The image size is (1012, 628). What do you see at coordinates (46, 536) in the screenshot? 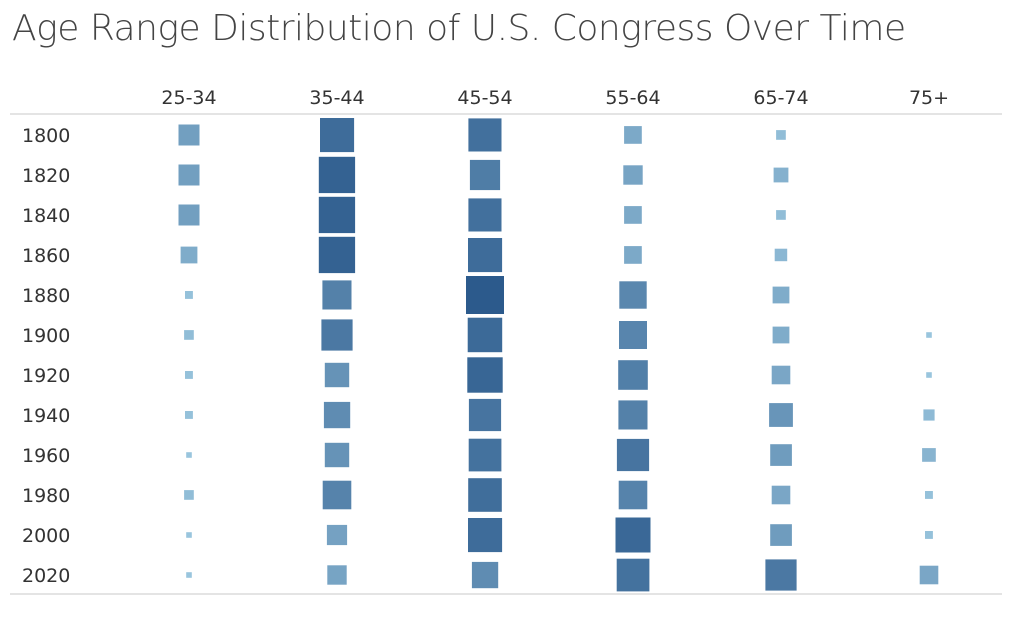
I see `row-label: 2000` at bounding box center [46, 536].